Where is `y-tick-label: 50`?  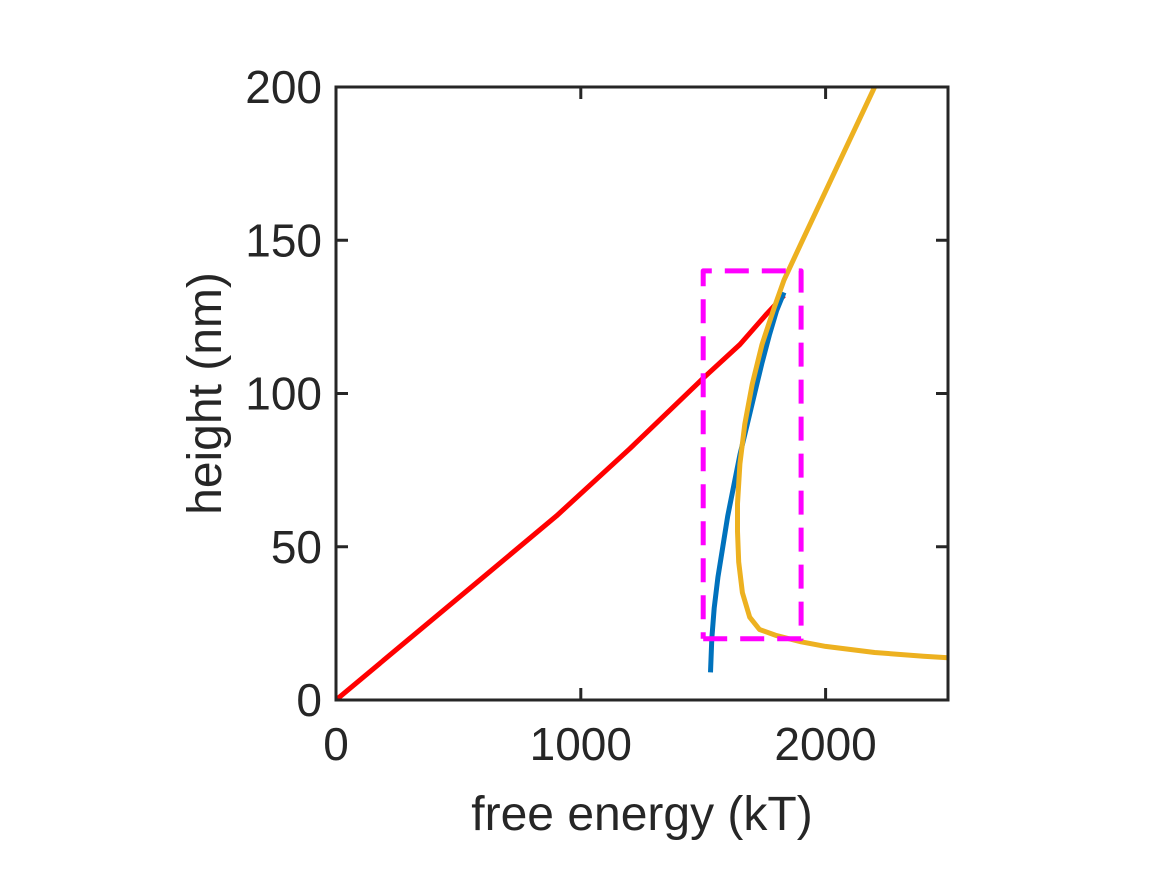 y-tick-label: 50 is located at coordinates (296, 547).